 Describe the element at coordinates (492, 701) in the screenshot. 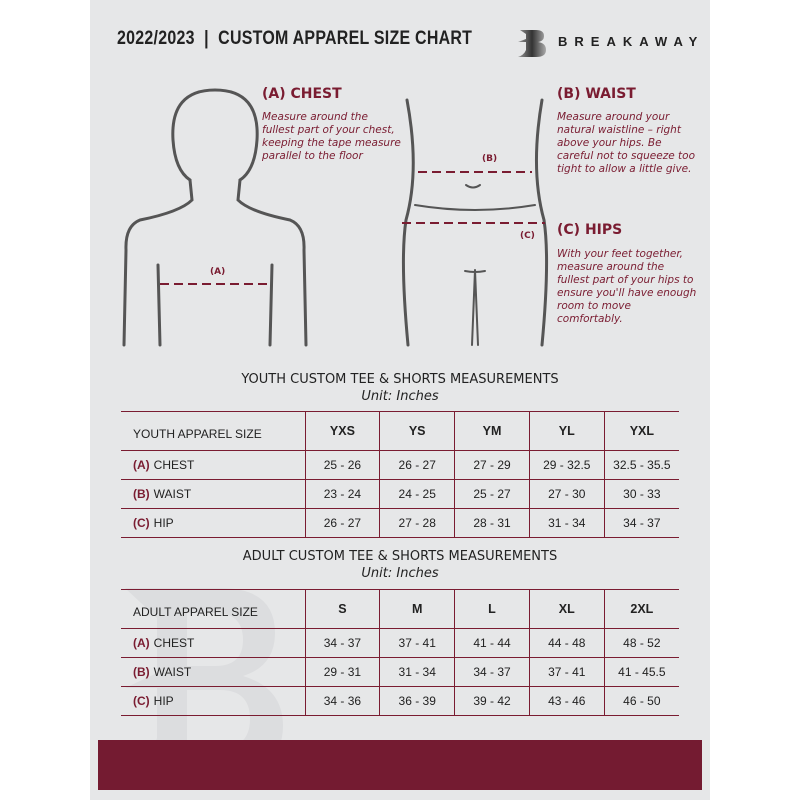

I see `table-cell: 39 - 42` at that location.